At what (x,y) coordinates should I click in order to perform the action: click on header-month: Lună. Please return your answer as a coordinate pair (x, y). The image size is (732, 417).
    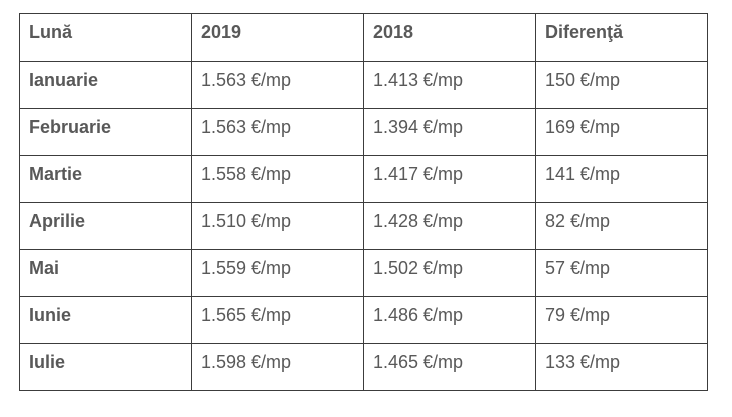
    Looking at the image, I should click on (105, 37).